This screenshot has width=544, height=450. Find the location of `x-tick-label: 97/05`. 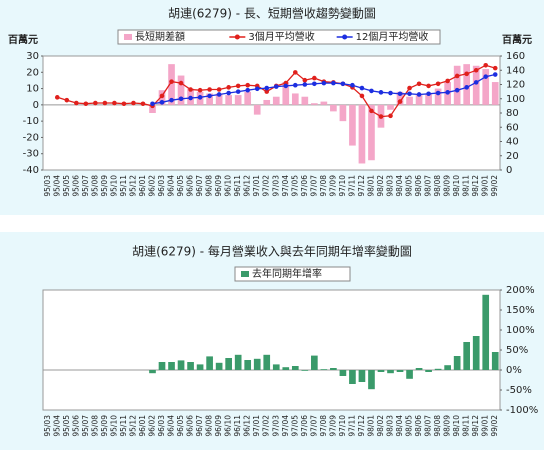

x-tick-label: 97/05 is located at coordinates (294, 426).